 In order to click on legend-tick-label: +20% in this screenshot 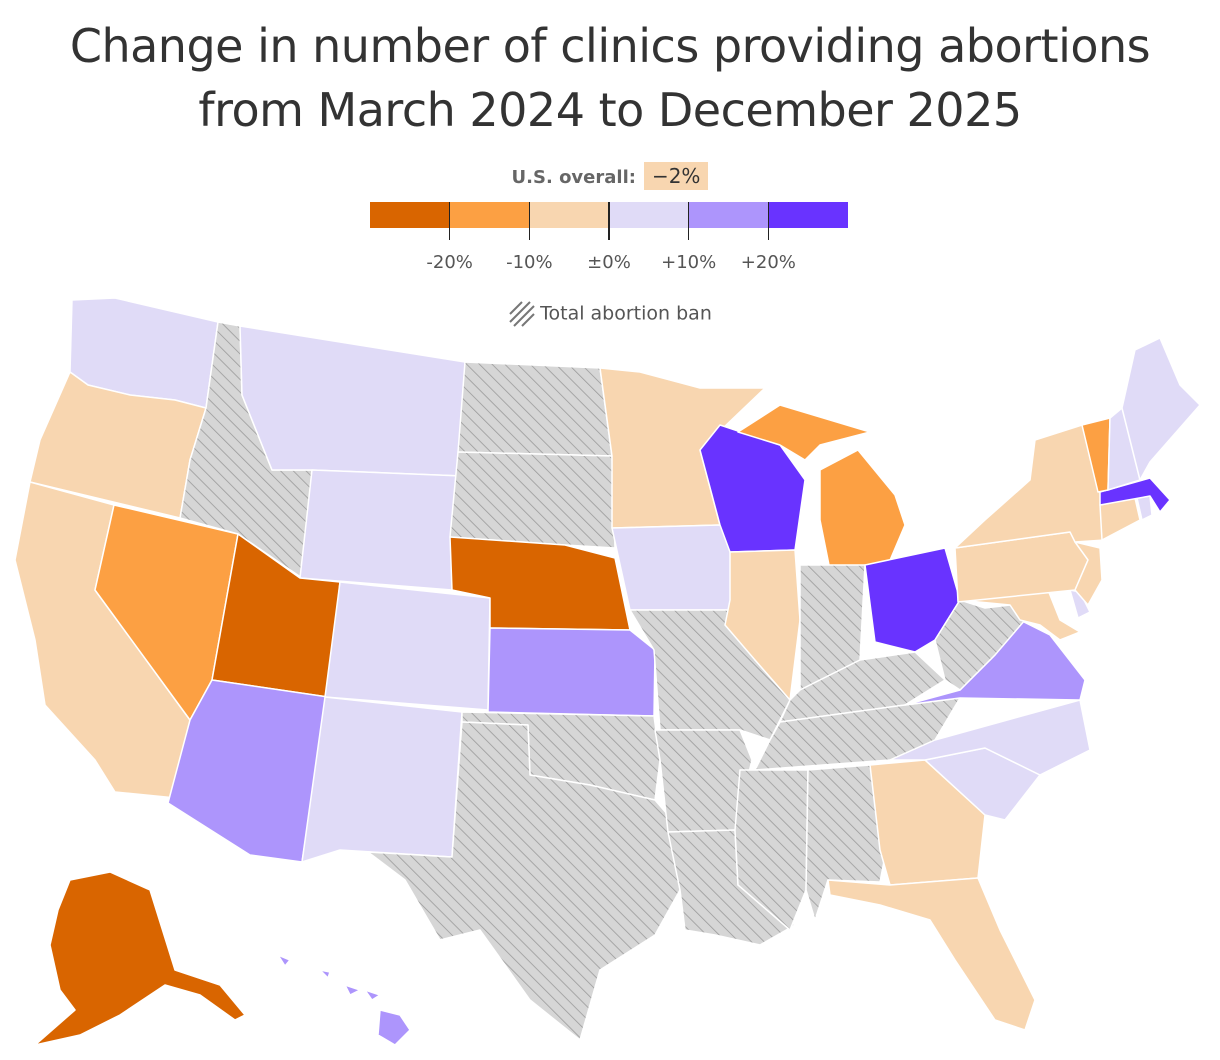, I will do `click(768, 262)`.